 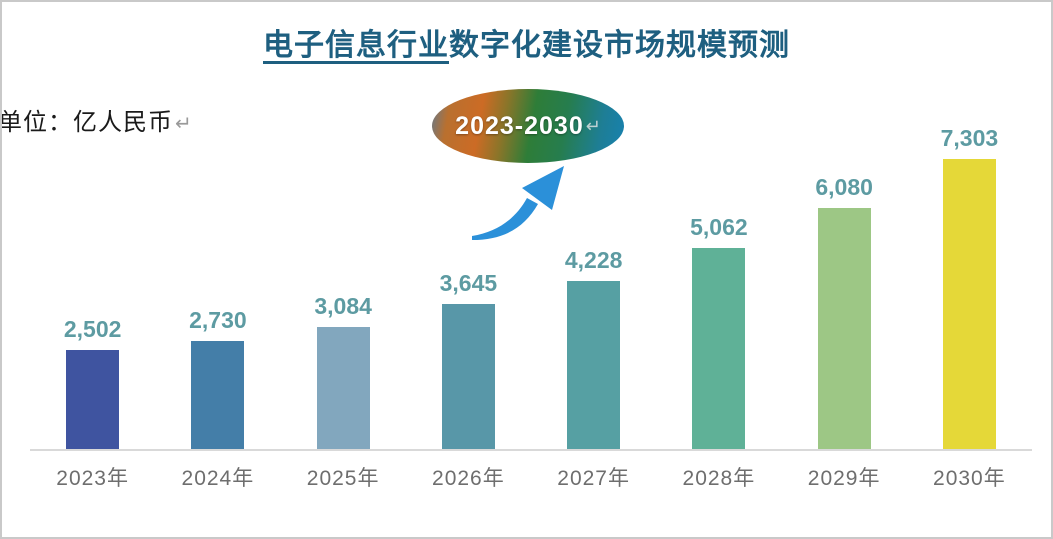 What do you see at coordinates (92, 478) in the screenshot?
I see `x-axis-tick-label: 2023年` at bounding box center [92, 478].